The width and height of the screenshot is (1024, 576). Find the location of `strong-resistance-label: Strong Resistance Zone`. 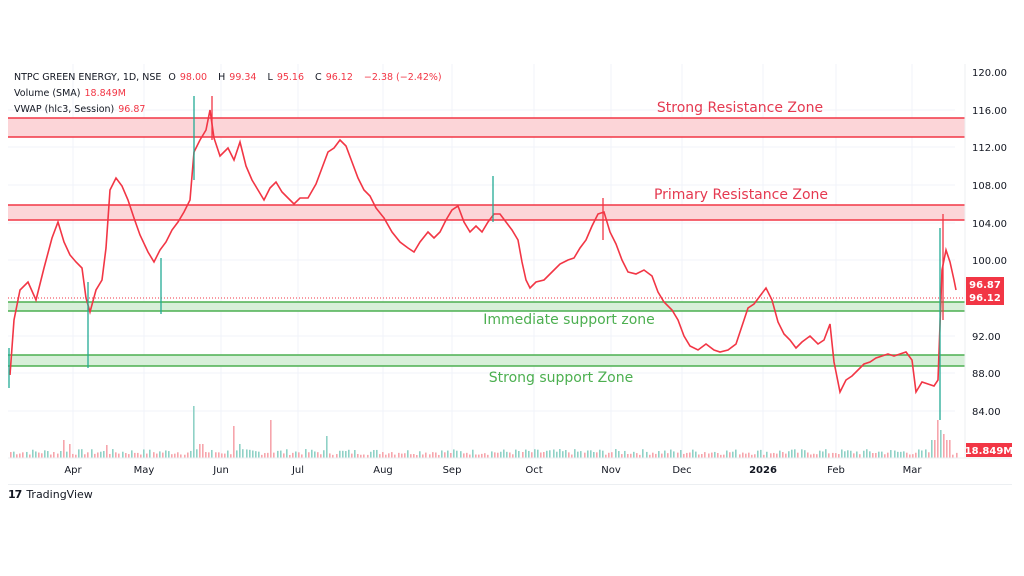

strong-resistance-label: Strong Resistance Zone is located at coordinates (740, 108).